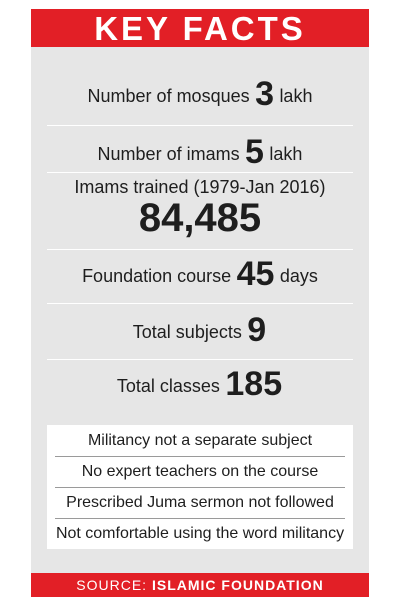 The image size is (400, 600). I want to click on fact-total-classes: Total classes 185, so click(200, 384).